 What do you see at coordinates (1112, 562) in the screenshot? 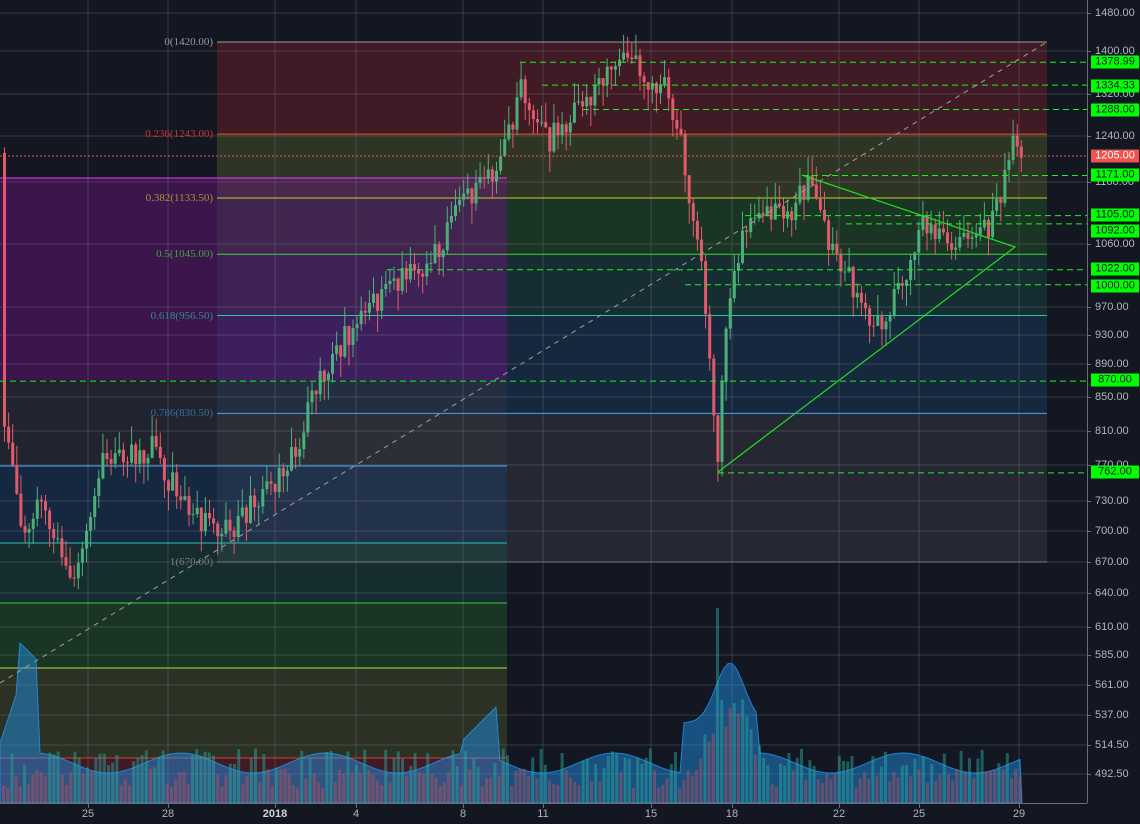
I see `price-tick-label: 670.00` at bounding box center [1112, 562].